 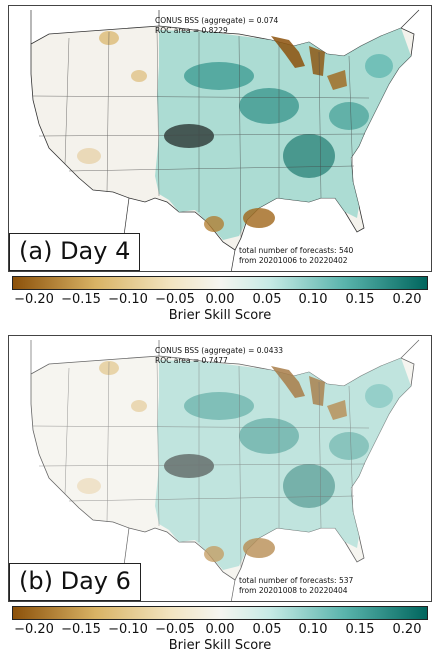 What do you see at coordinates (219, 350) in the screenshot?
I see `stats-bss: CONUS BSS (aggregate) = 0.0433` at bounding box center [219, 350].